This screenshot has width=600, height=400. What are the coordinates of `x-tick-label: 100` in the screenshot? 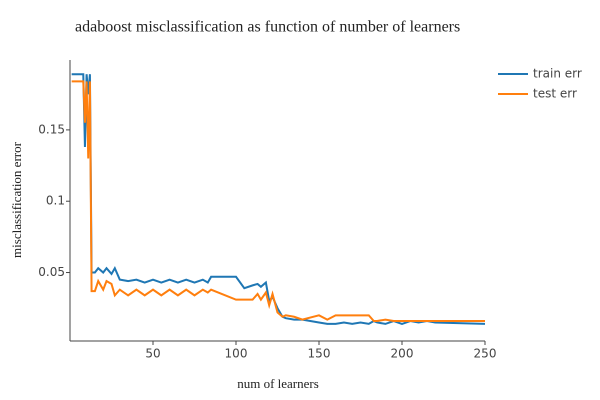 It's located at (236, 354).